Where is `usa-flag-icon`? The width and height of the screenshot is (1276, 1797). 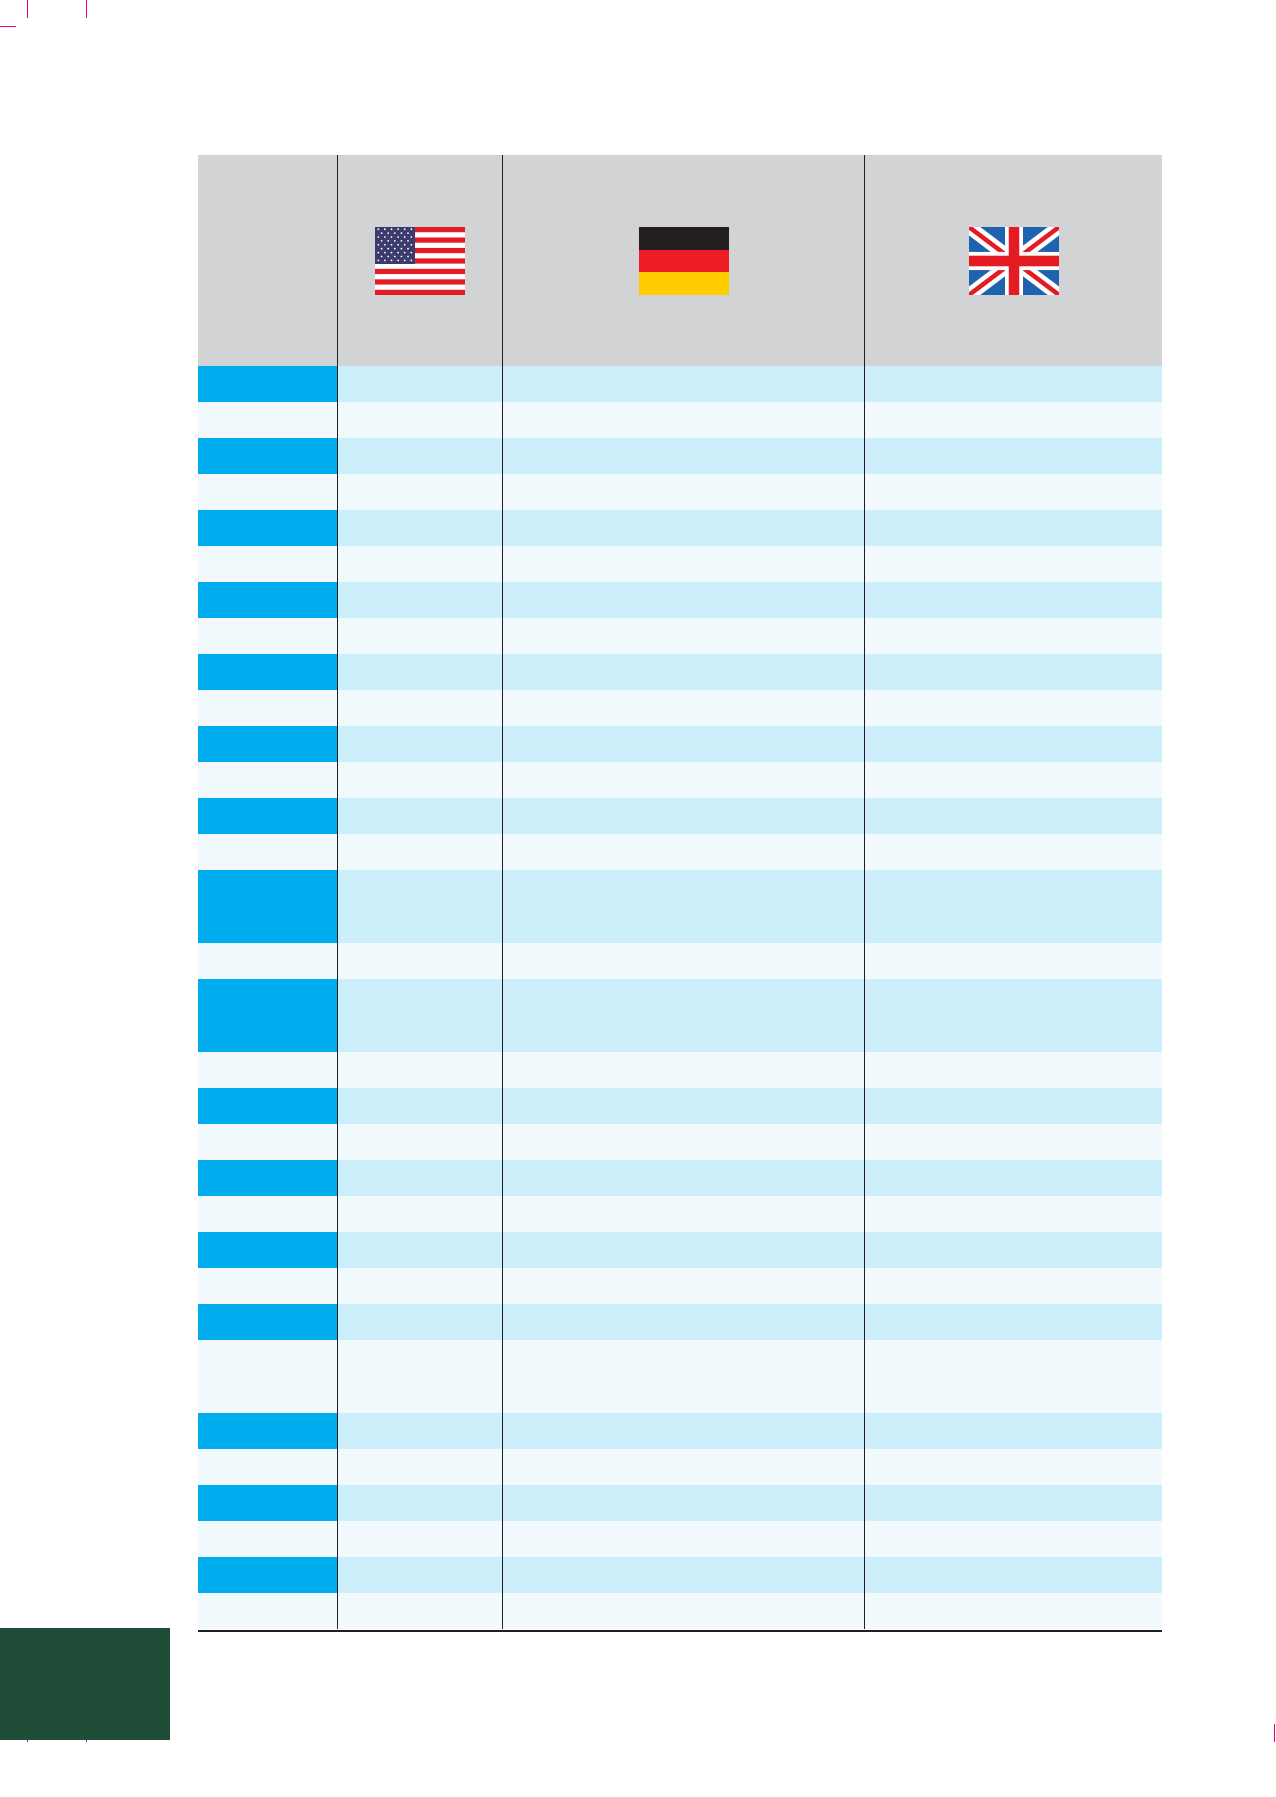
usa-flag-icon is located at coordinates (420, 260).